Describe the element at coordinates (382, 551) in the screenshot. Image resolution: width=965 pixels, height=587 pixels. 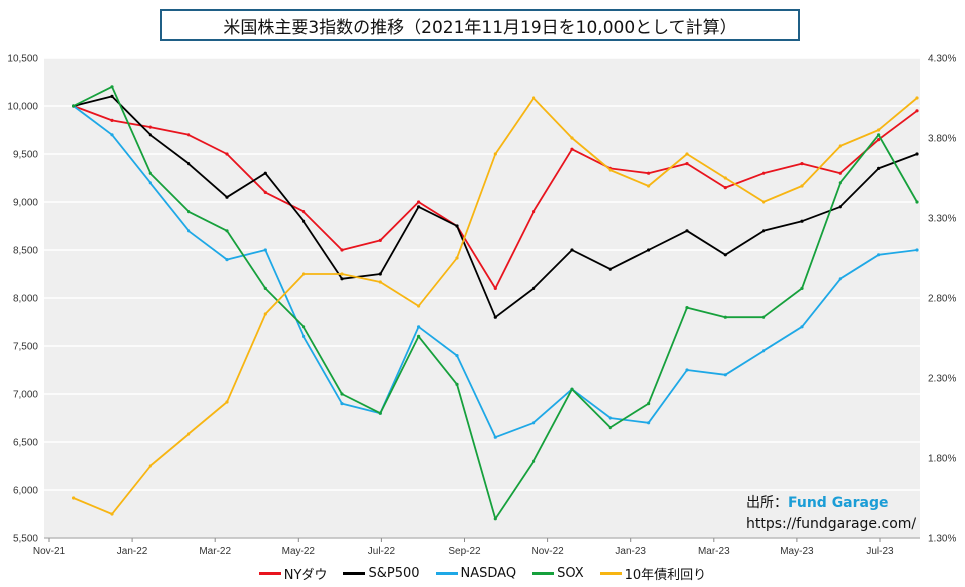
I see `x-tick-label: Jul-22` at that location.